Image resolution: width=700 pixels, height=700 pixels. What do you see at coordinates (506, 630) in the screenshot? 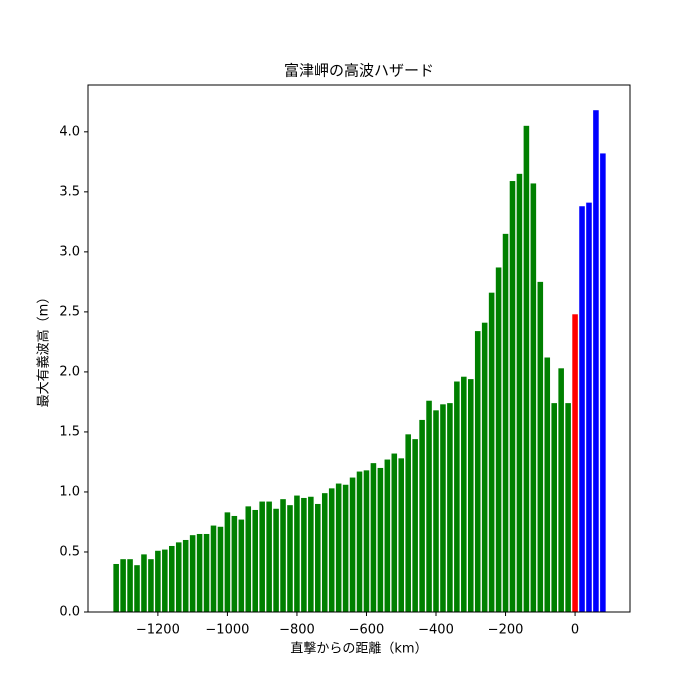
I see `x-tick-label: −200` at bounding box center [506, 630].